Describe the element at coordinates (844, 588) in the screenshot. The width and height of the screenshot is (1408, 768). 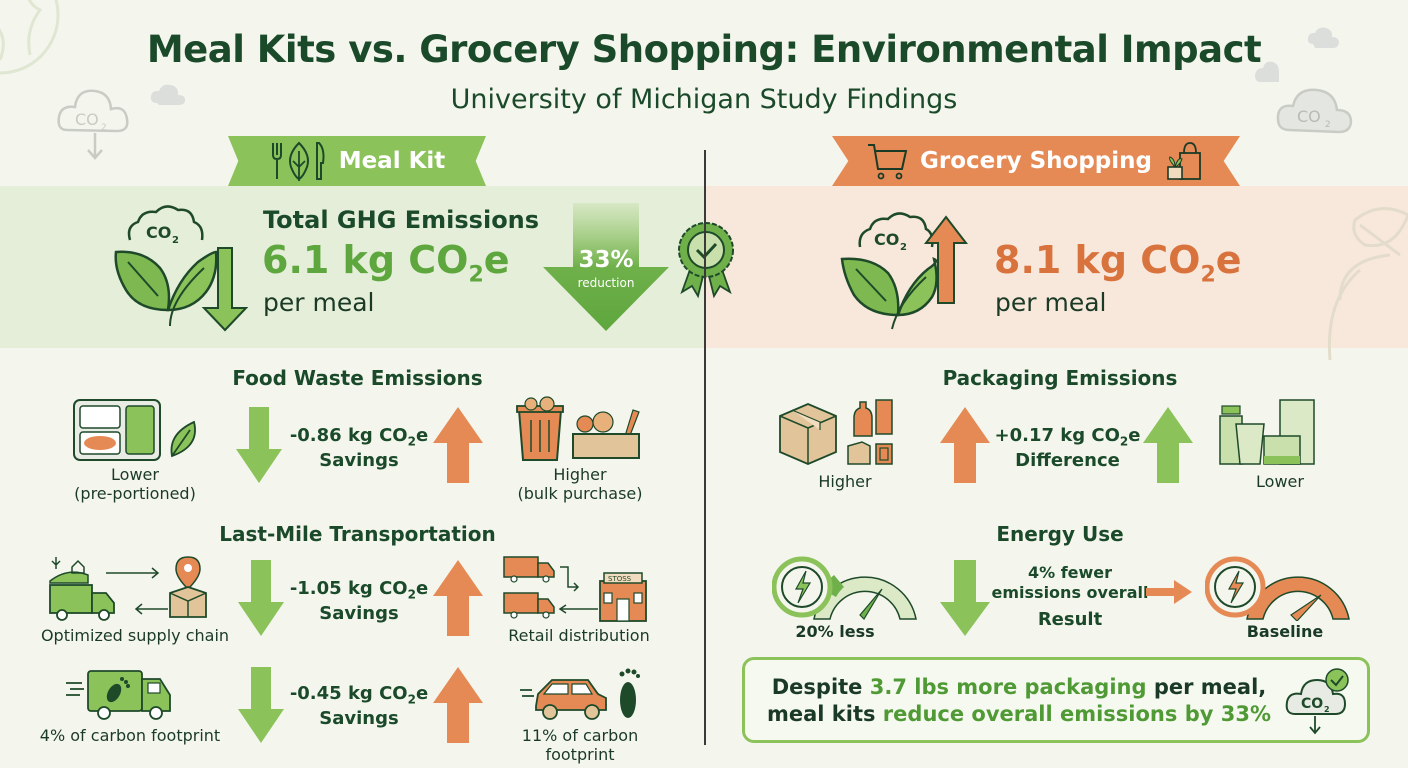
I see `green-energy-gauge-icon` at that location.